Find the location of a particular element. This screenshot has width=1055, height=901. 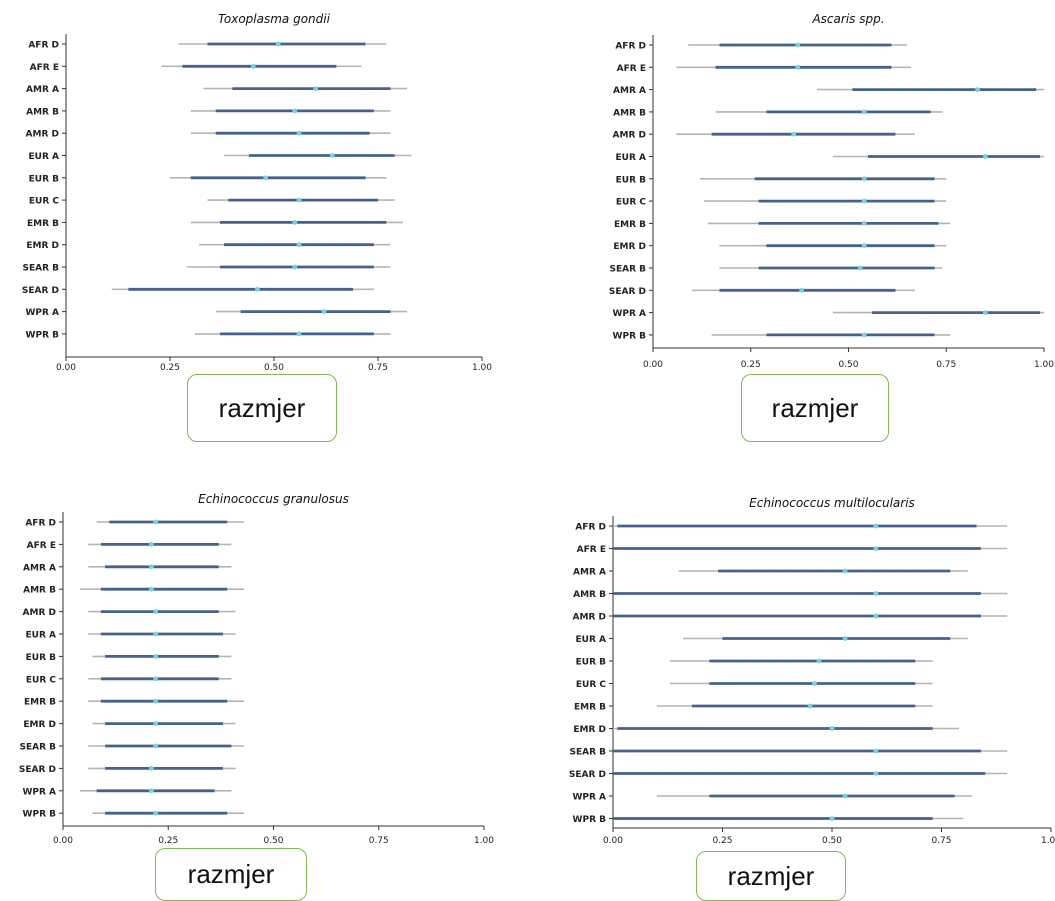

y-tick-label: EMR D is located at coordinates (39, 725).